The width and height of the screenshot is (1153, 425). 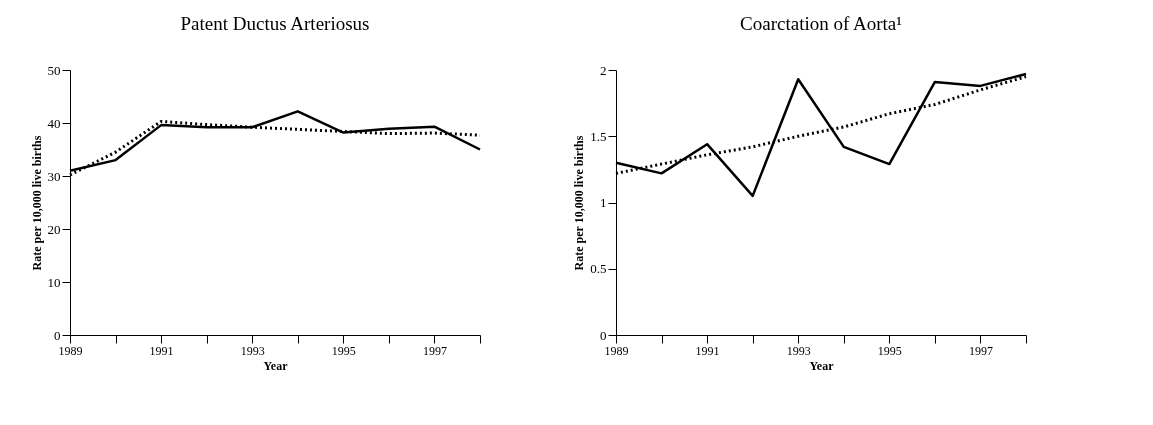 I want to click on y-tick-label: 40, so click(x=54, y=123).